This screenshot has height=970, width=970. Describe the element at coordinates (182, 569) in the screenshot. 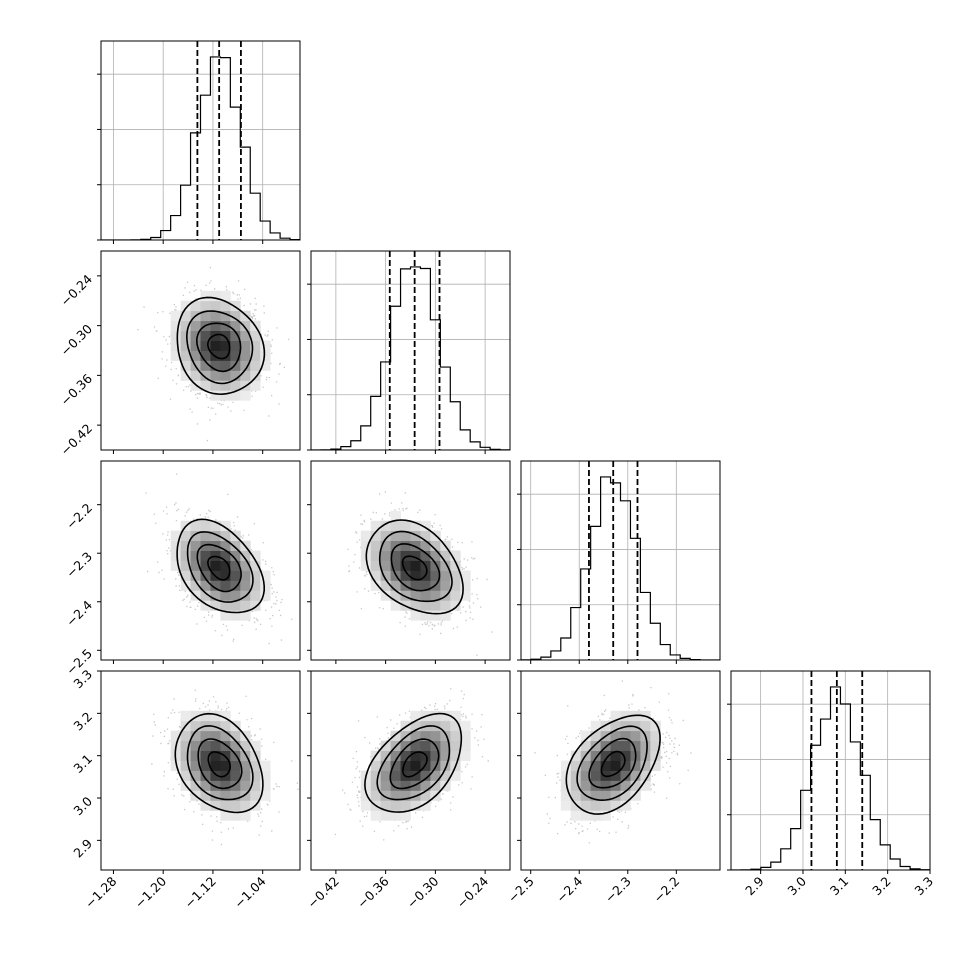

I see `panel-2-0: −2.5−2.4−2.3−2.2` at that location.